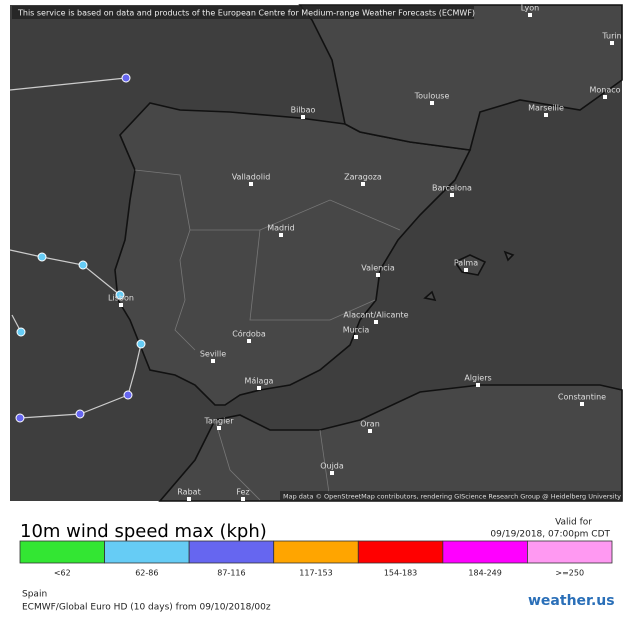 The image size is (628, 629). I want to click on legend-label: 154-183, so click(400, 573).